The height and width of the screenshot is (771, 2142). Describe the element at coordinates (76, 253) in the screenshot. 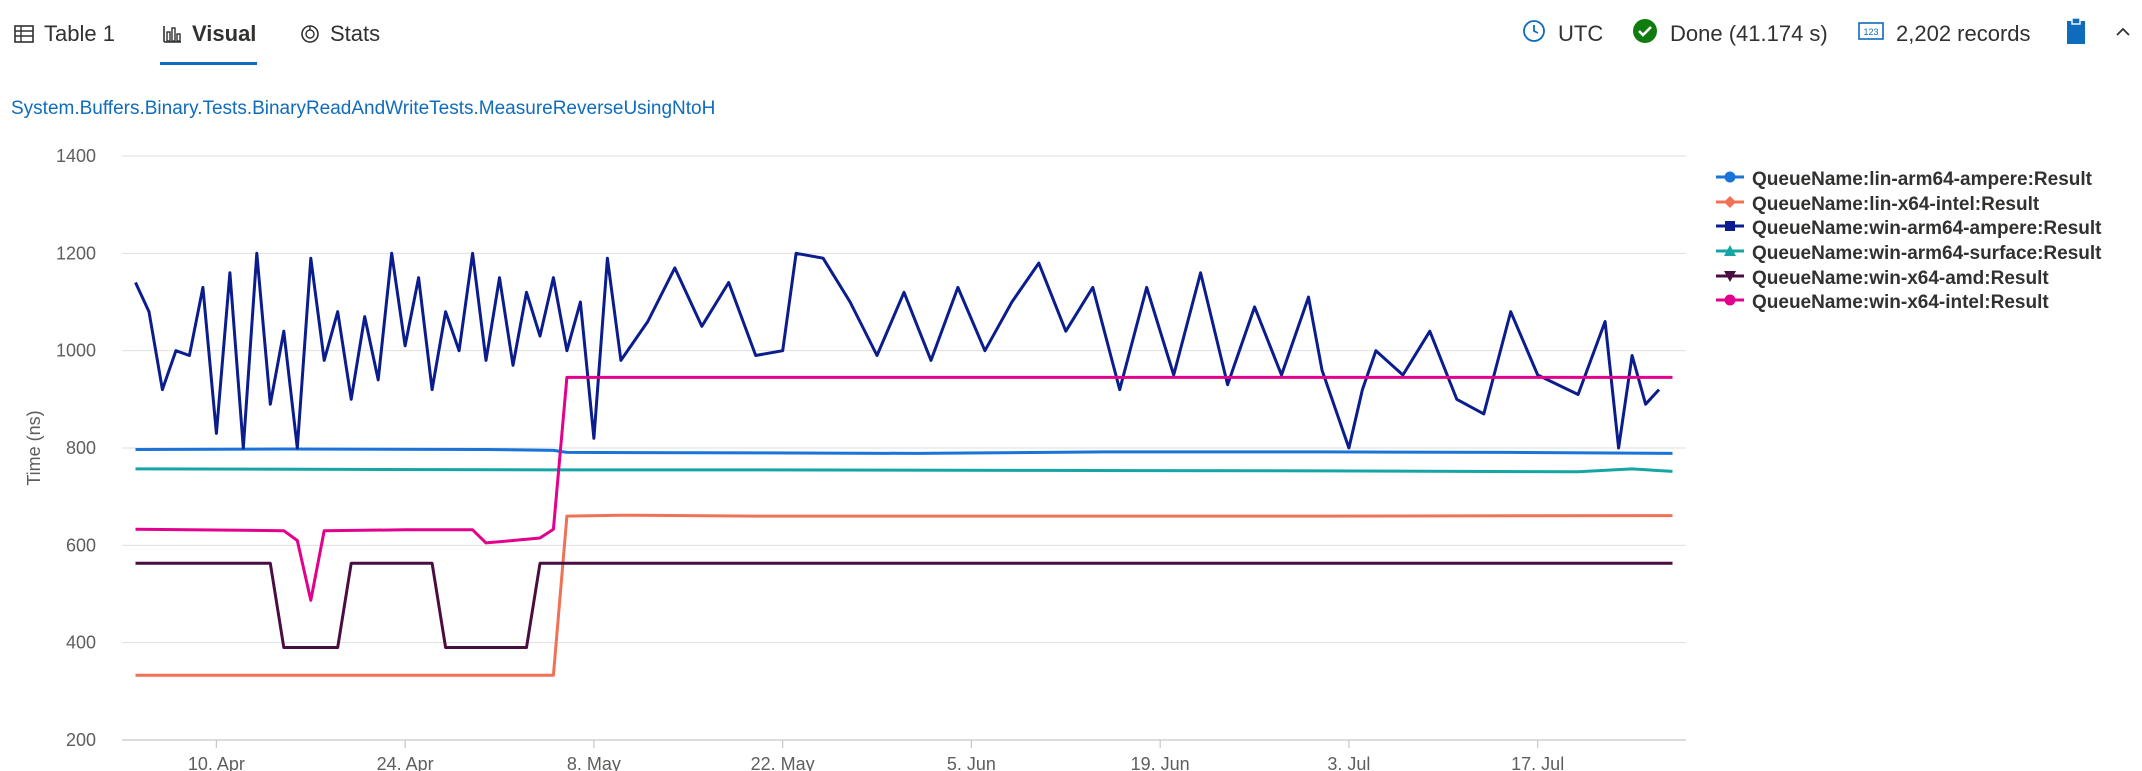

I see `y-tick-label: 1200` at that location.